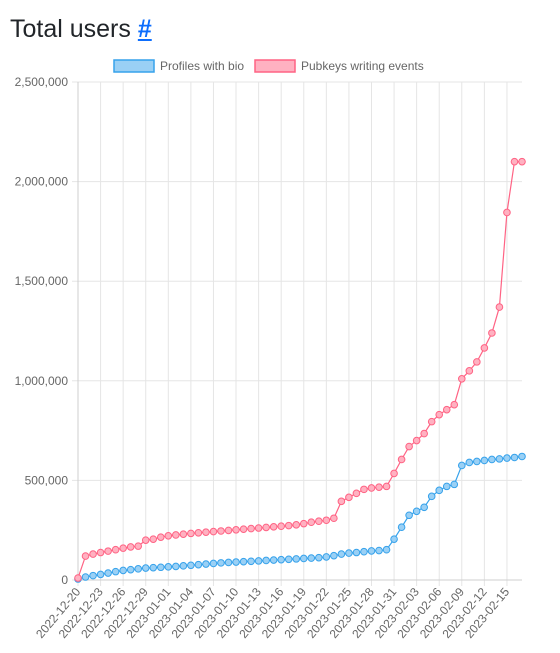  I want to click on legend-label-0: Profiles with bio, so click(202, 66).